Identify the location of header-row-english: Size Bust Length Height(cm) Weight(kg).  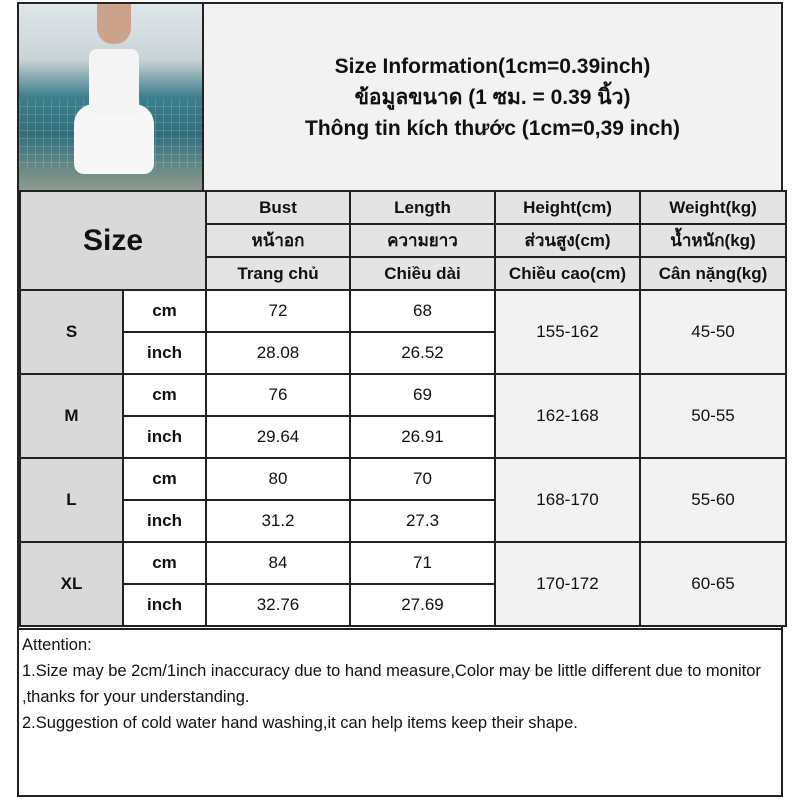
(403, 240).